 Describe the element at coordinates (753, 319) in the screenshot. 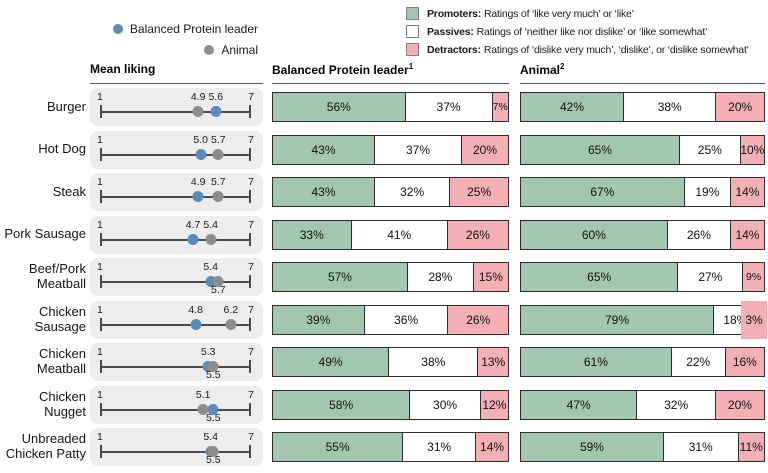

I see `segment-value-label: 3%` at that location.